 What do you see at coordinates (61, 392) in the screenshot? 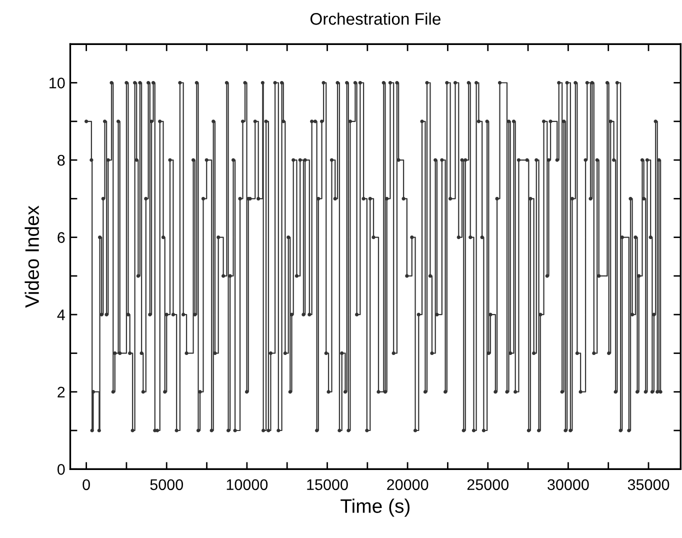
I see `y-tick-label: 2` at bounding box center [61, 392].